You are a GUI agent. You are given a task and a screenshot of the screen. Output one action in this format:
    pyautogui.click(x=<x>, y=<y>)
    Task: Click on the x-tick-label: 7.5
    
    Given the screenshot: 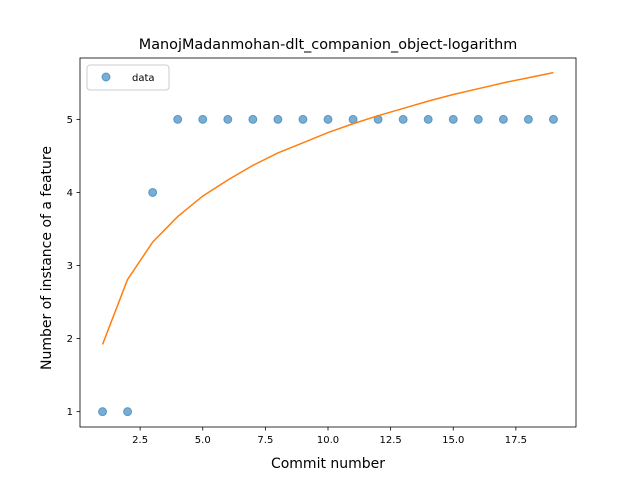 What is the action you would take?
    pyautogui.click(x=265, y=440)
    